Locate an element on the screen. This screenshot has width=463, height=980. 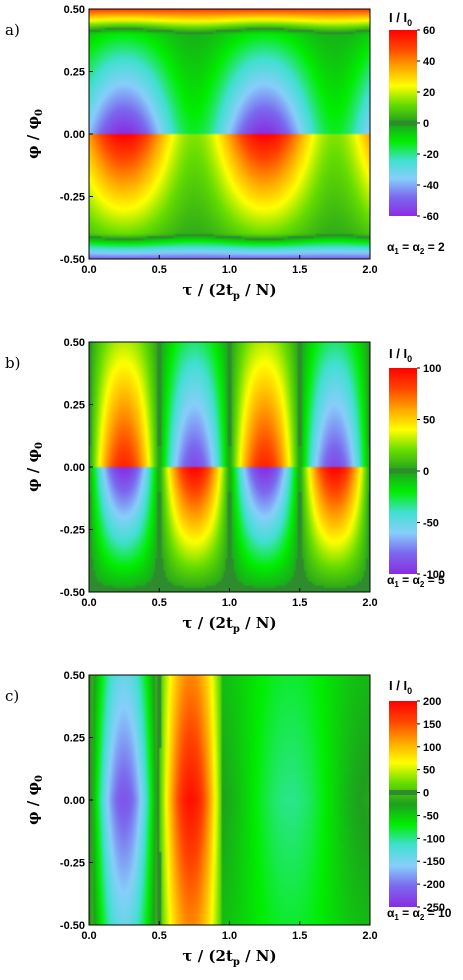
colorbar-tick-label: 40 is located at coordinates (429, 62).